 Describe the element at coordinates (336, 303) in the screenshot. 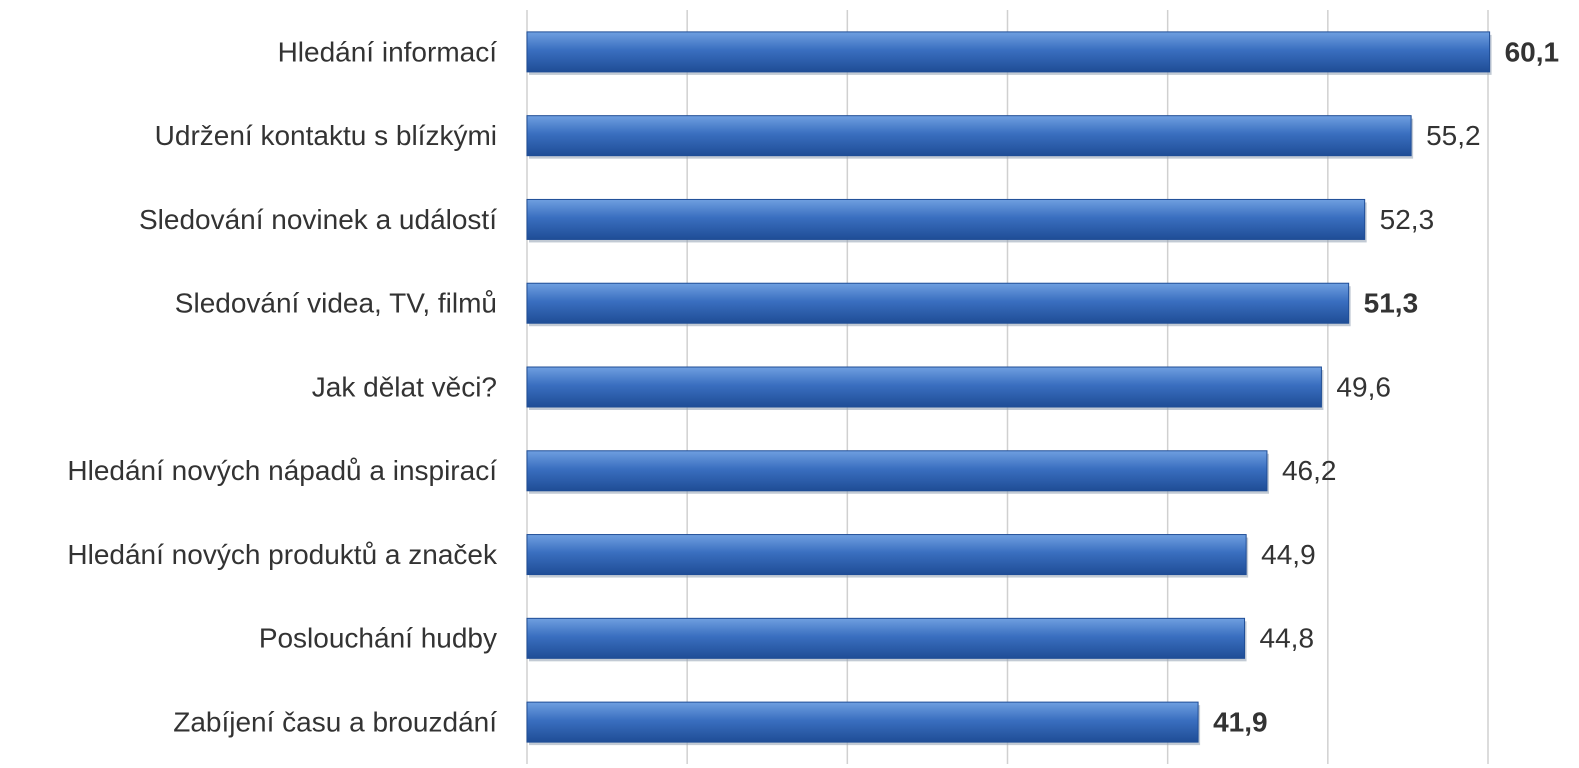

I see `y-tick-label: Sledování videa, TV, filmů` at that location.